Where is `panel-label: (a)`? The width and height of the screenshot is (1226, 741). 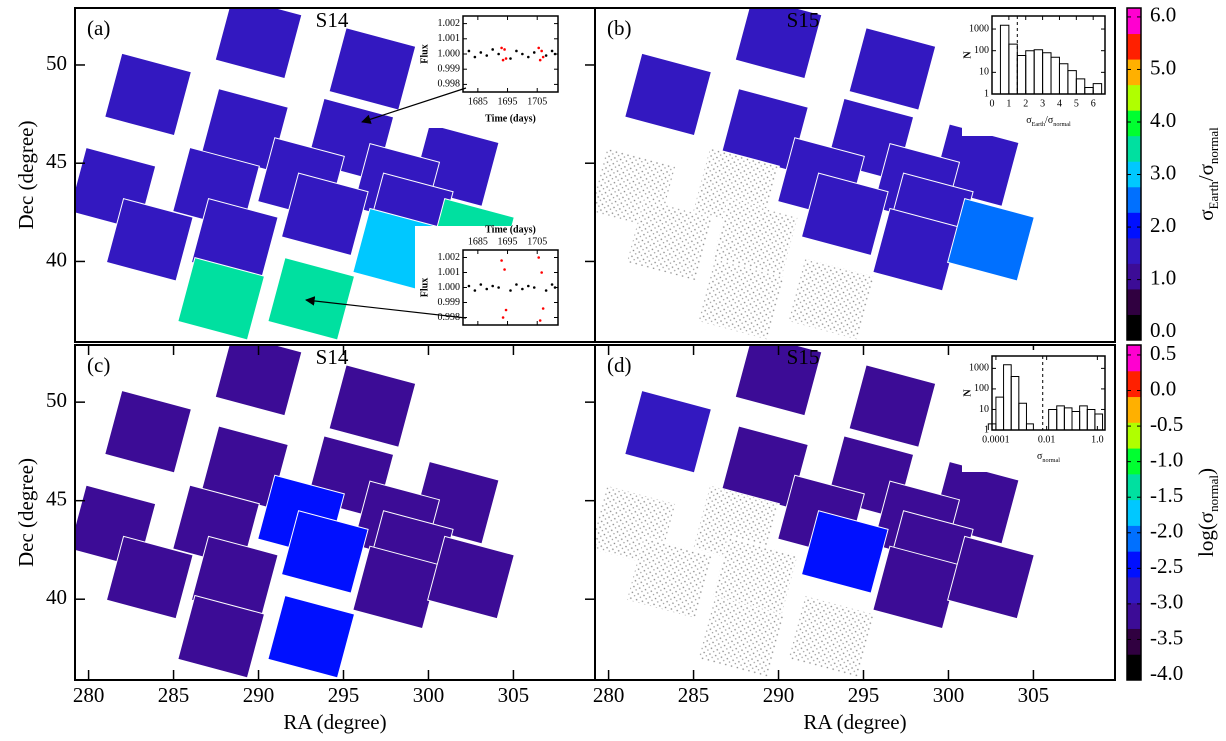
panel-label: (a) is located at coordinates (98, 28).